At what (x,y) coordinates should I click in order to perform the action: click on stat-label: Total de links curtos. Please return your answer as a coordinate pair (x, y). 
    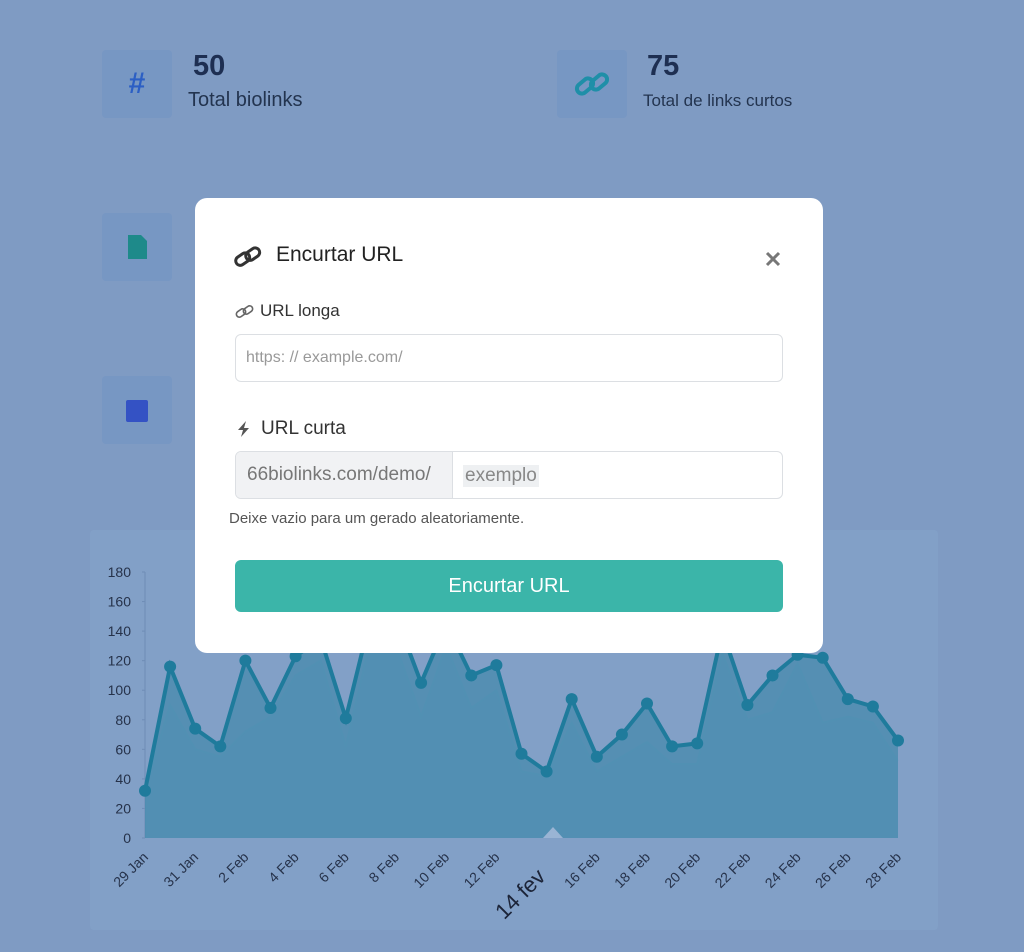
    Looking at the image, I should click on (718, 100).